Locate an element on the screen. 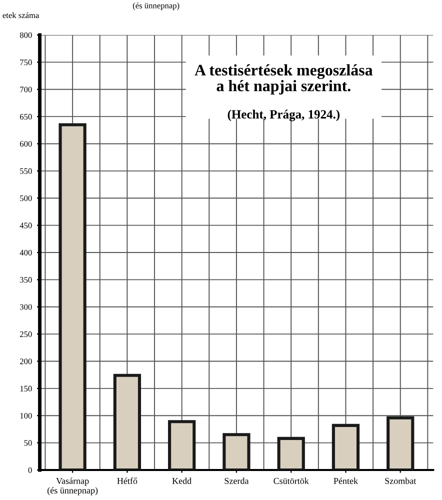 This screenshot has height=500, width=442. y-tick-label: 150 is located at coordinates (26, 389).